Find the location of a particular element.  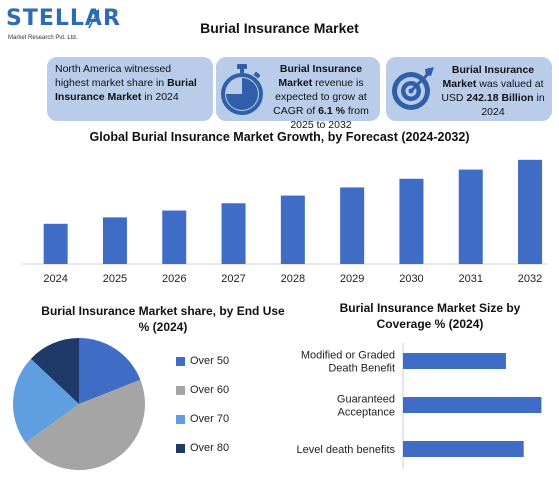

bar-tick-label: 2024 is located at coordinates (55, 279).